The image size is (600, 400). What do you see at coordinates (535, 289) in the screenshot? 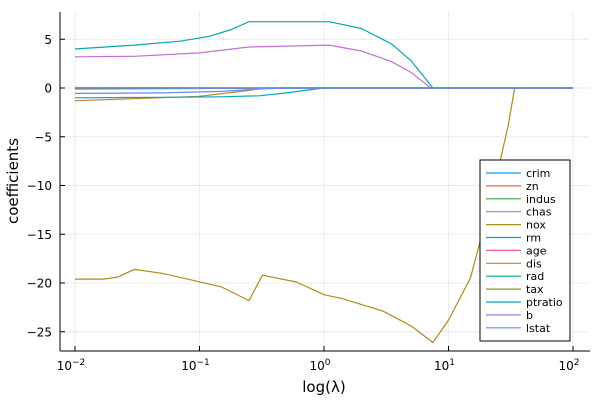
I see `legend-label-tax: tax` at bounding box center [535, 289].